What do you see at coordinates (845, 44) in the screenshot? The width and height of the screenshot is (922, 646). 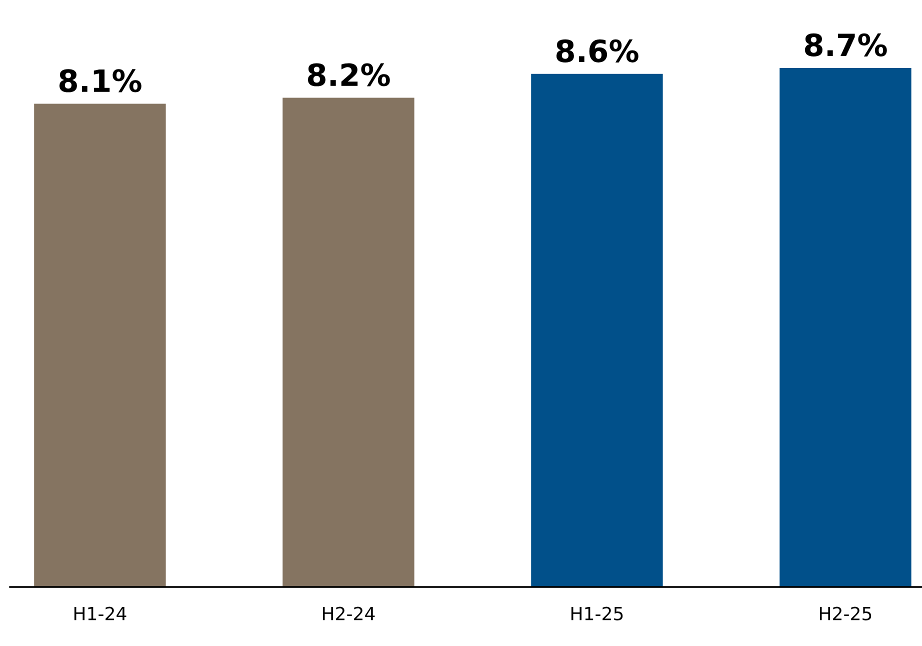 I see `data-label: 8.7%` at bounding box center [845, 44].